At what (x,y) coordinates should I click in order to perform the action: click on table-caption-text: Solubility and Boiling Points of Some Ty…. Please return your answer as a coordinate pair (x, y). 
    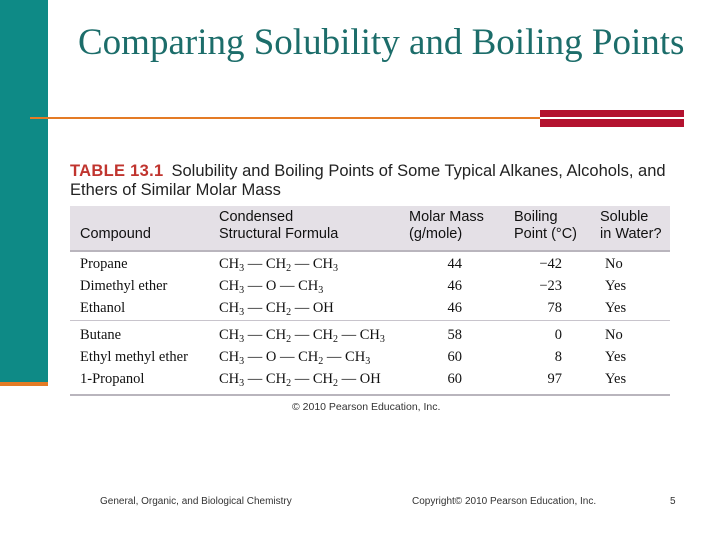
    Looking at the image, I should click on (368, 180).